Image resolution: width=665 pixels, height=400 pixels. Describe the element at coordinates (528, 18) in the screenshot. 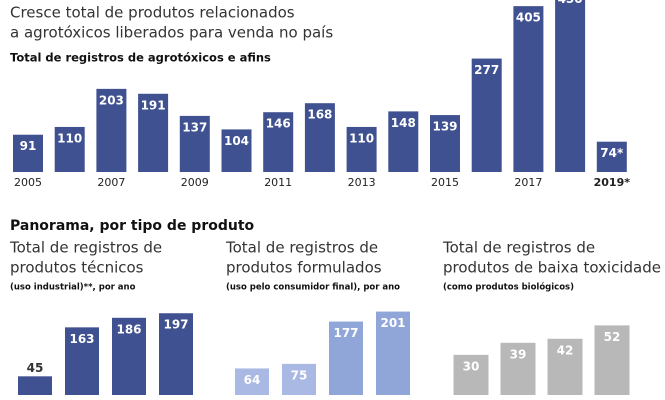

I see `value-label: 405` at that location.